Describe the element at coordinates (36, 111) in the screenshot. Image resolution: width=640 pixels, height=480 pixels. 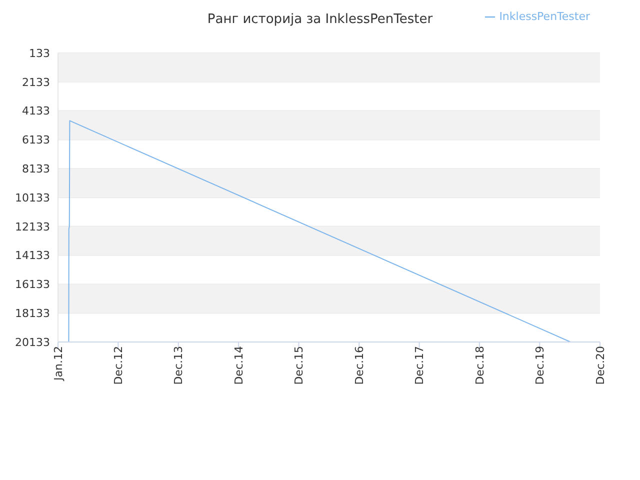
I see `y-tick-label: 4133` at that location.